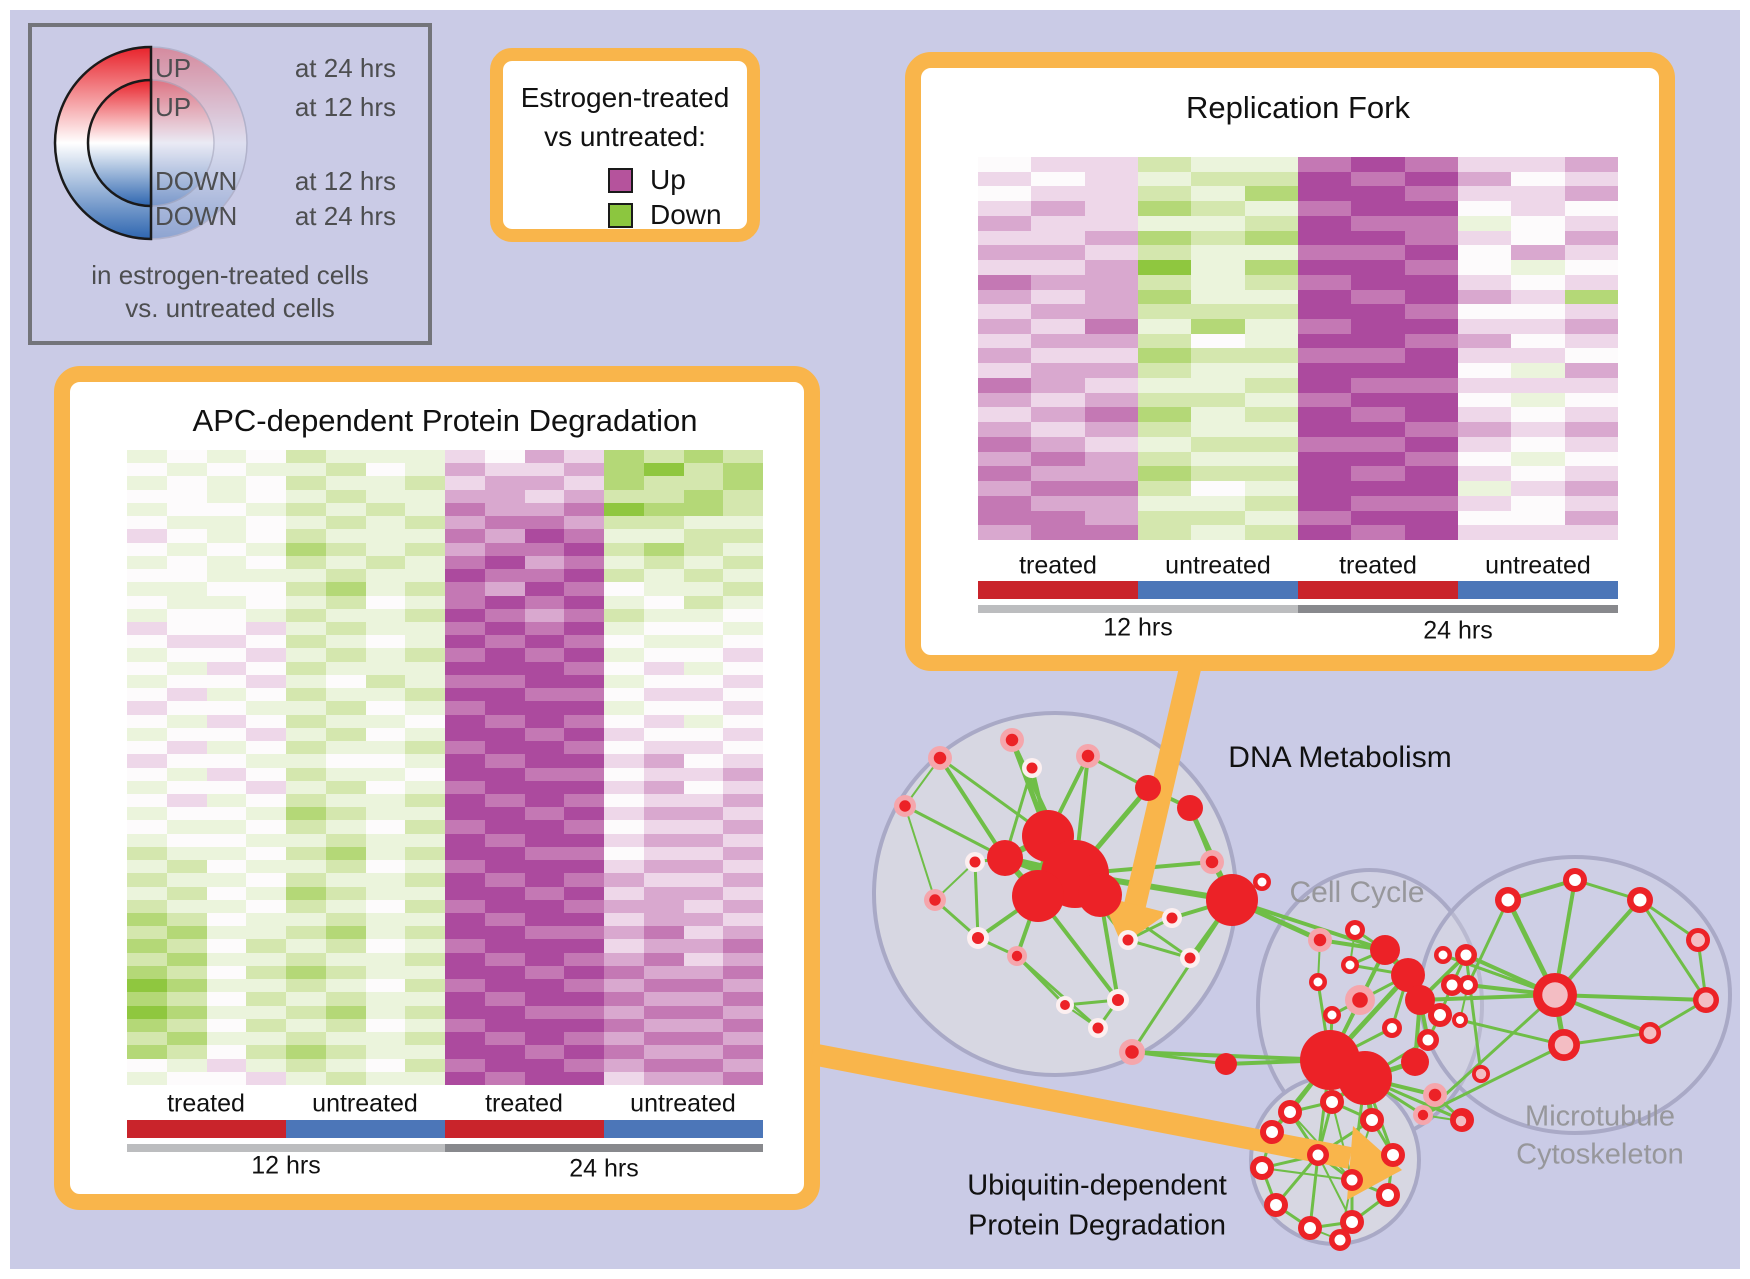  What do you see at coordinates (683, 1103) in the screenshot?
I see `apc-group-label-4: untreated` at bounding box center [683, 1103].